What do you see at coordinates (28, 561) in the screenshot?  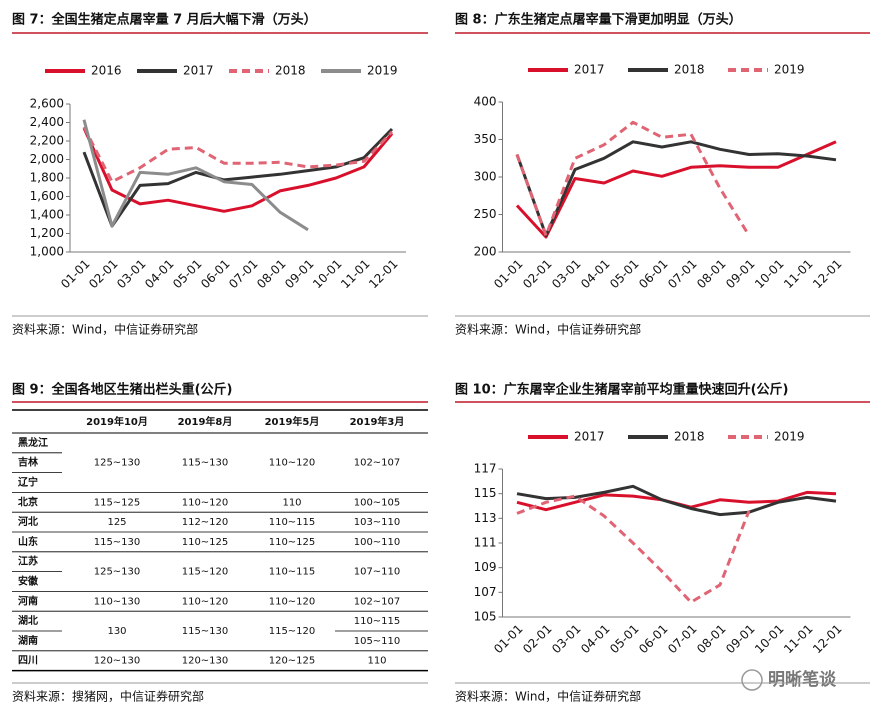 I see `region-label: 江苏` at bounding box center [28, 561].